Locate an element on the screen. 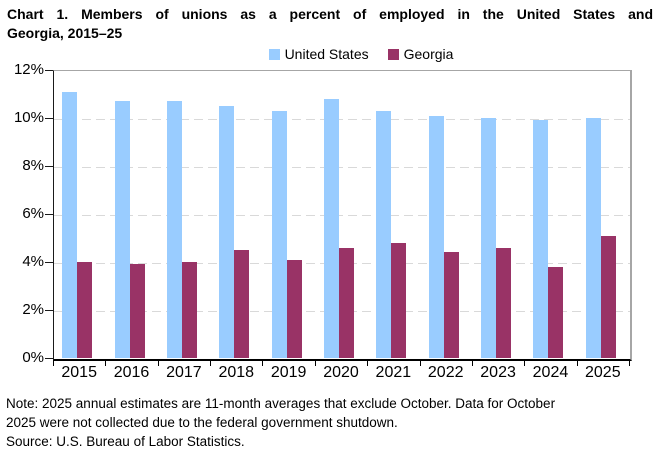 This screenshot has height=460, width=660. x-axis-label-2025: 2025 is located at coordinates (603, 372).